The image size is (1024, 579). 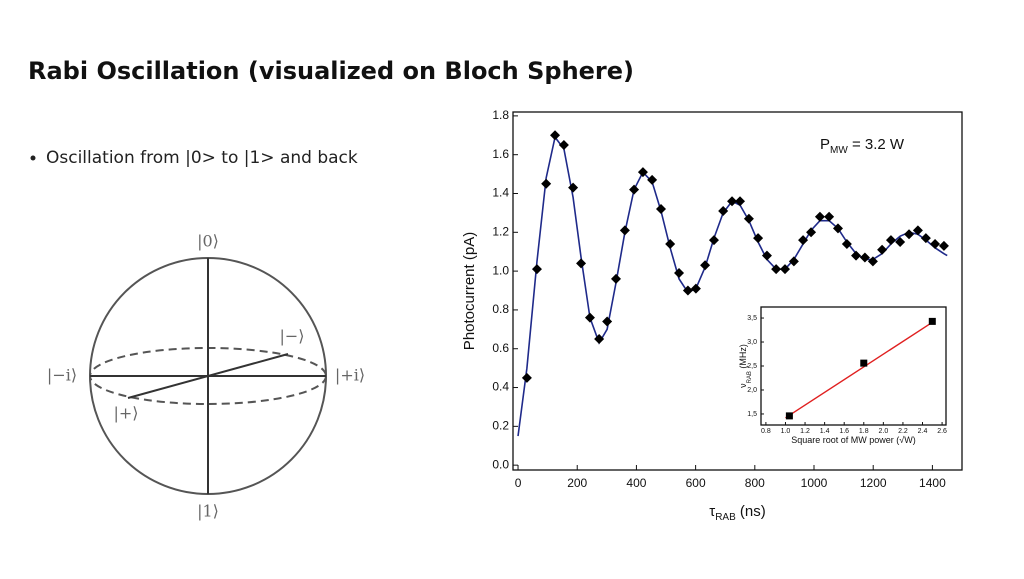 I want to click on bloch-label: |+i⟩, so click(x=350, y=375).